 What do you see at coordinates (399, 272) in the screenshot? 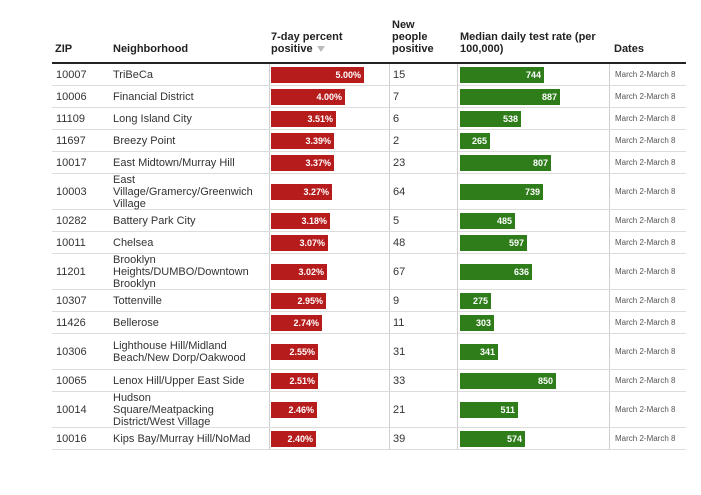
I see `new-positive-cell: 67` at bounding box center [399, 272].